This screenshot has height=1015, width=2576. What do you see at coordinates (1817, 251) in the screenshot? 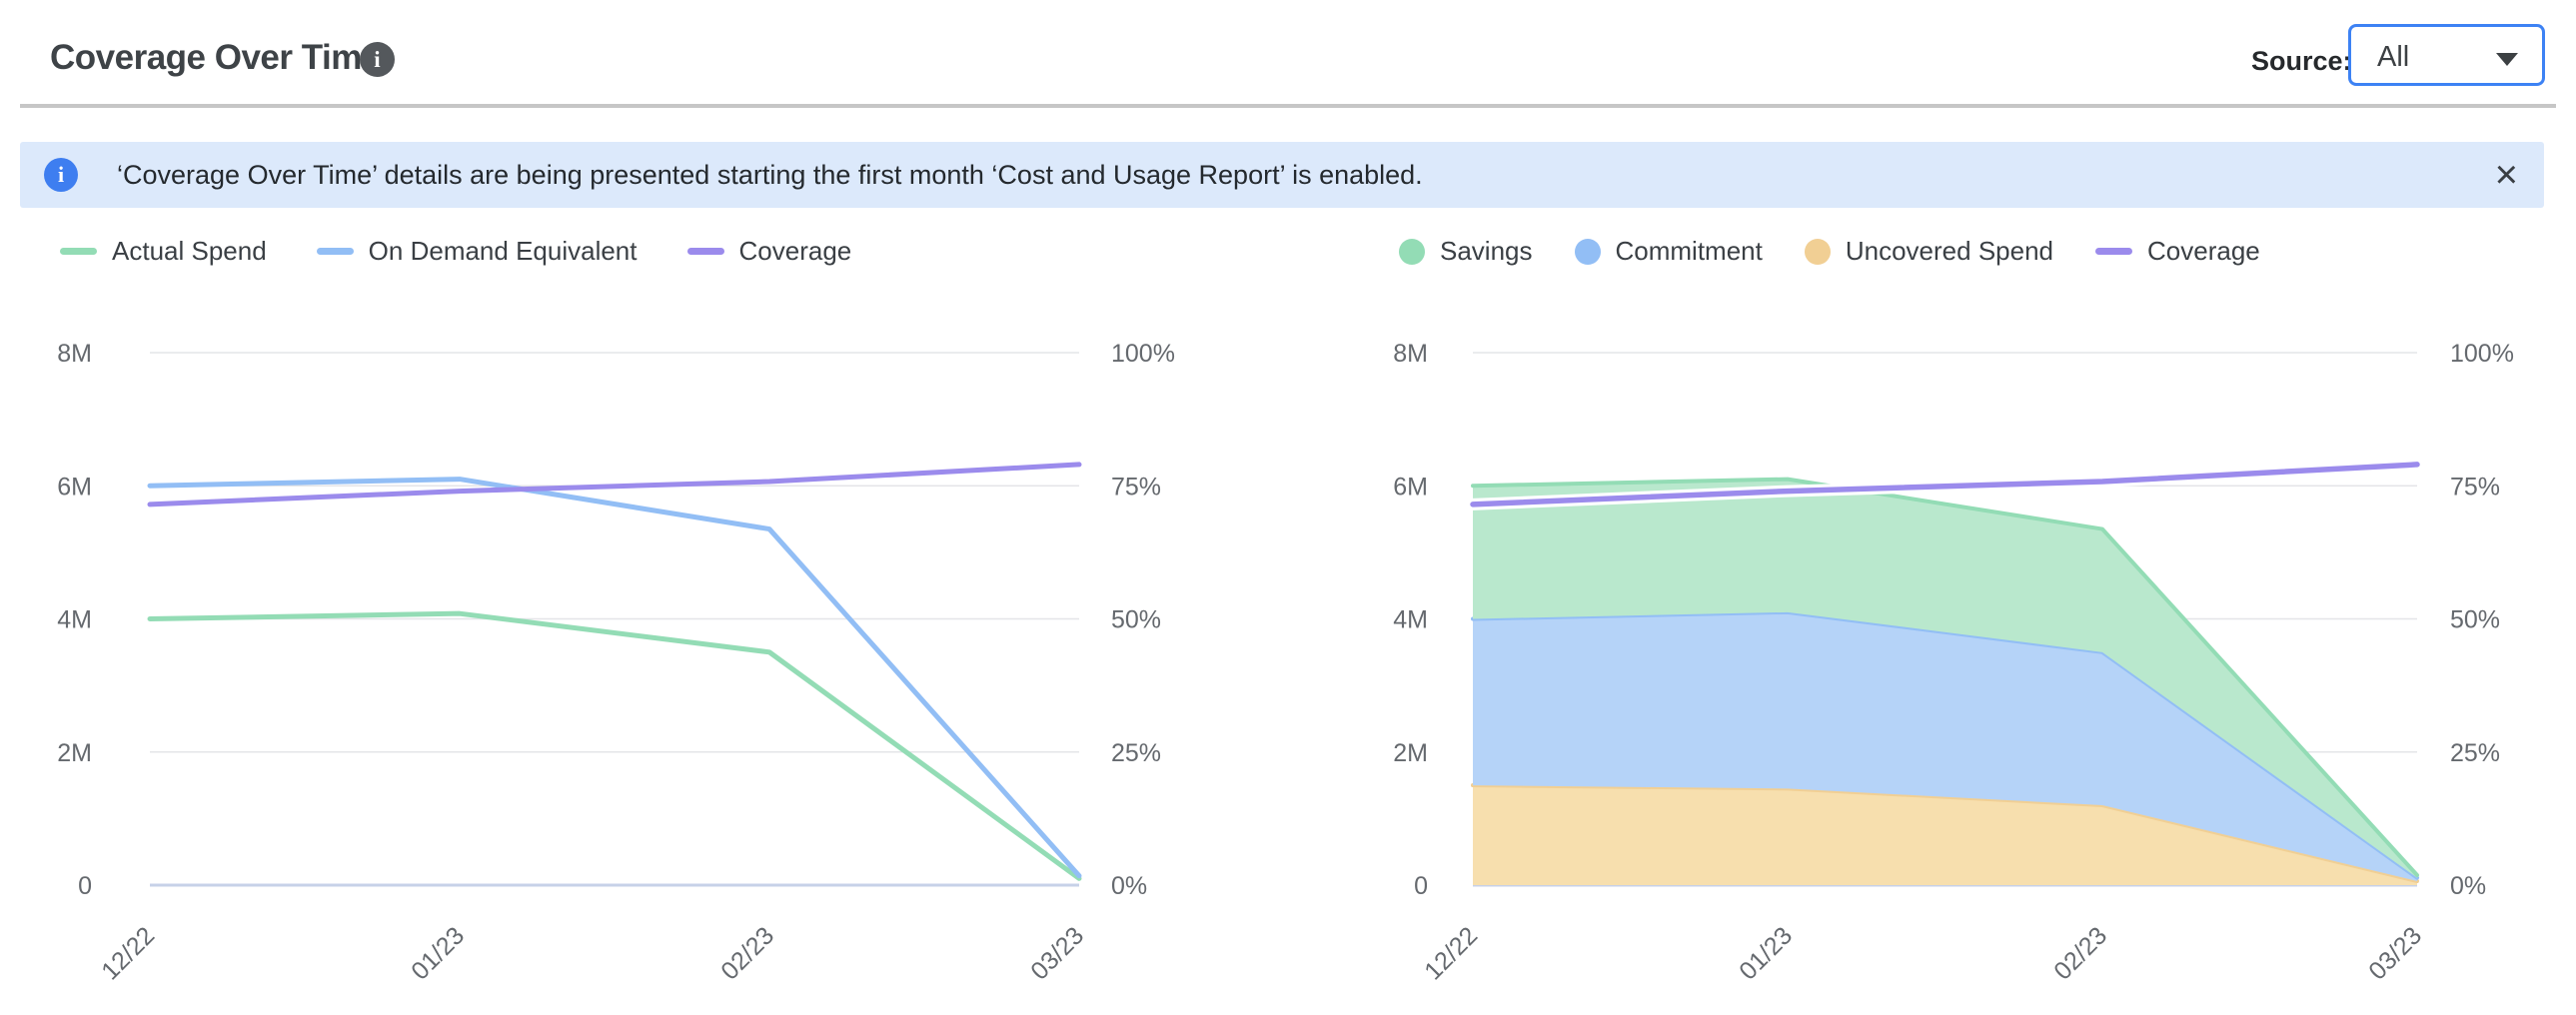
I see `uncovered-spend-swatch-icon` at bounding box center [1817, 251].